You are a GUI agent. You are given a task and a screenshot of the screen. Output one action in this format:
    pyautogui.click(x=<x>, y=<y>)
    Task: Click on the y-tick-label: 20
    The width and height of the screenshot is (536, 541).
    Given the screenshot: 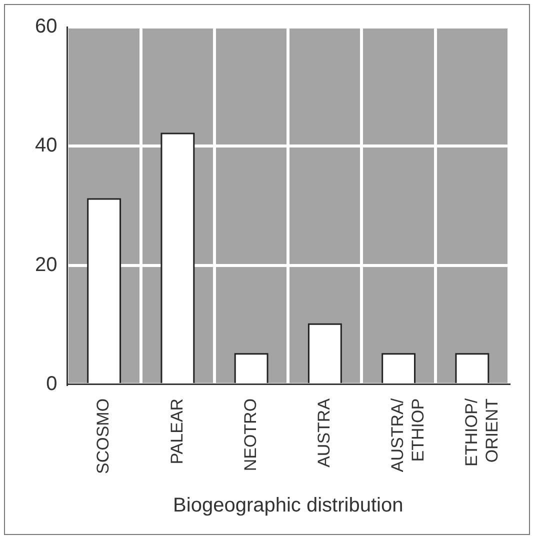 What is the action you would take?
    pyautogui.click(x=46, y=265)
    